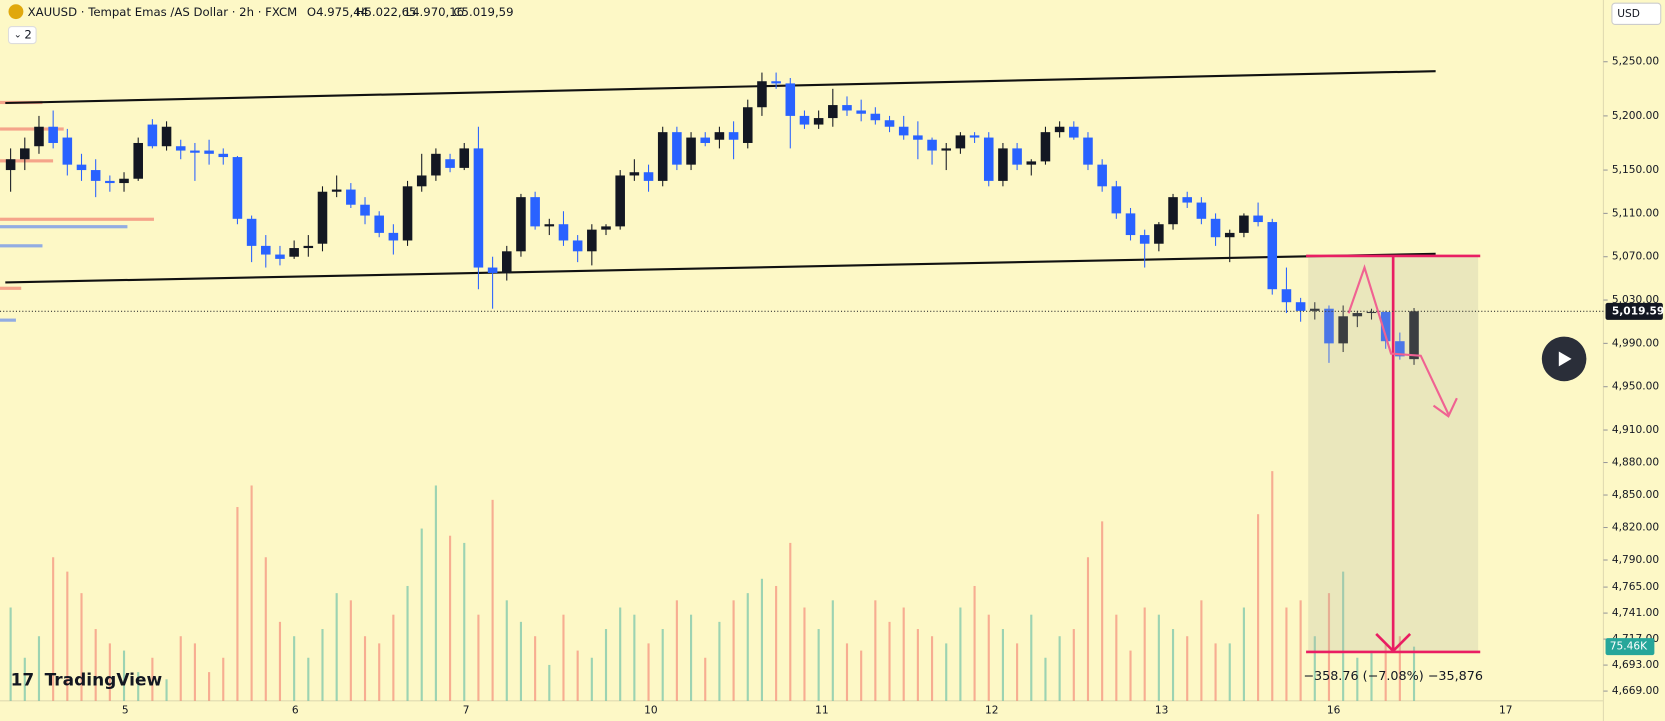 The width and height of the screenshot is (1665, 721). What do you see at coordinates (1635, 690) in the screenshot?
I see `y-tick-label: 4,669.00` at bounding box center [1635, 690].